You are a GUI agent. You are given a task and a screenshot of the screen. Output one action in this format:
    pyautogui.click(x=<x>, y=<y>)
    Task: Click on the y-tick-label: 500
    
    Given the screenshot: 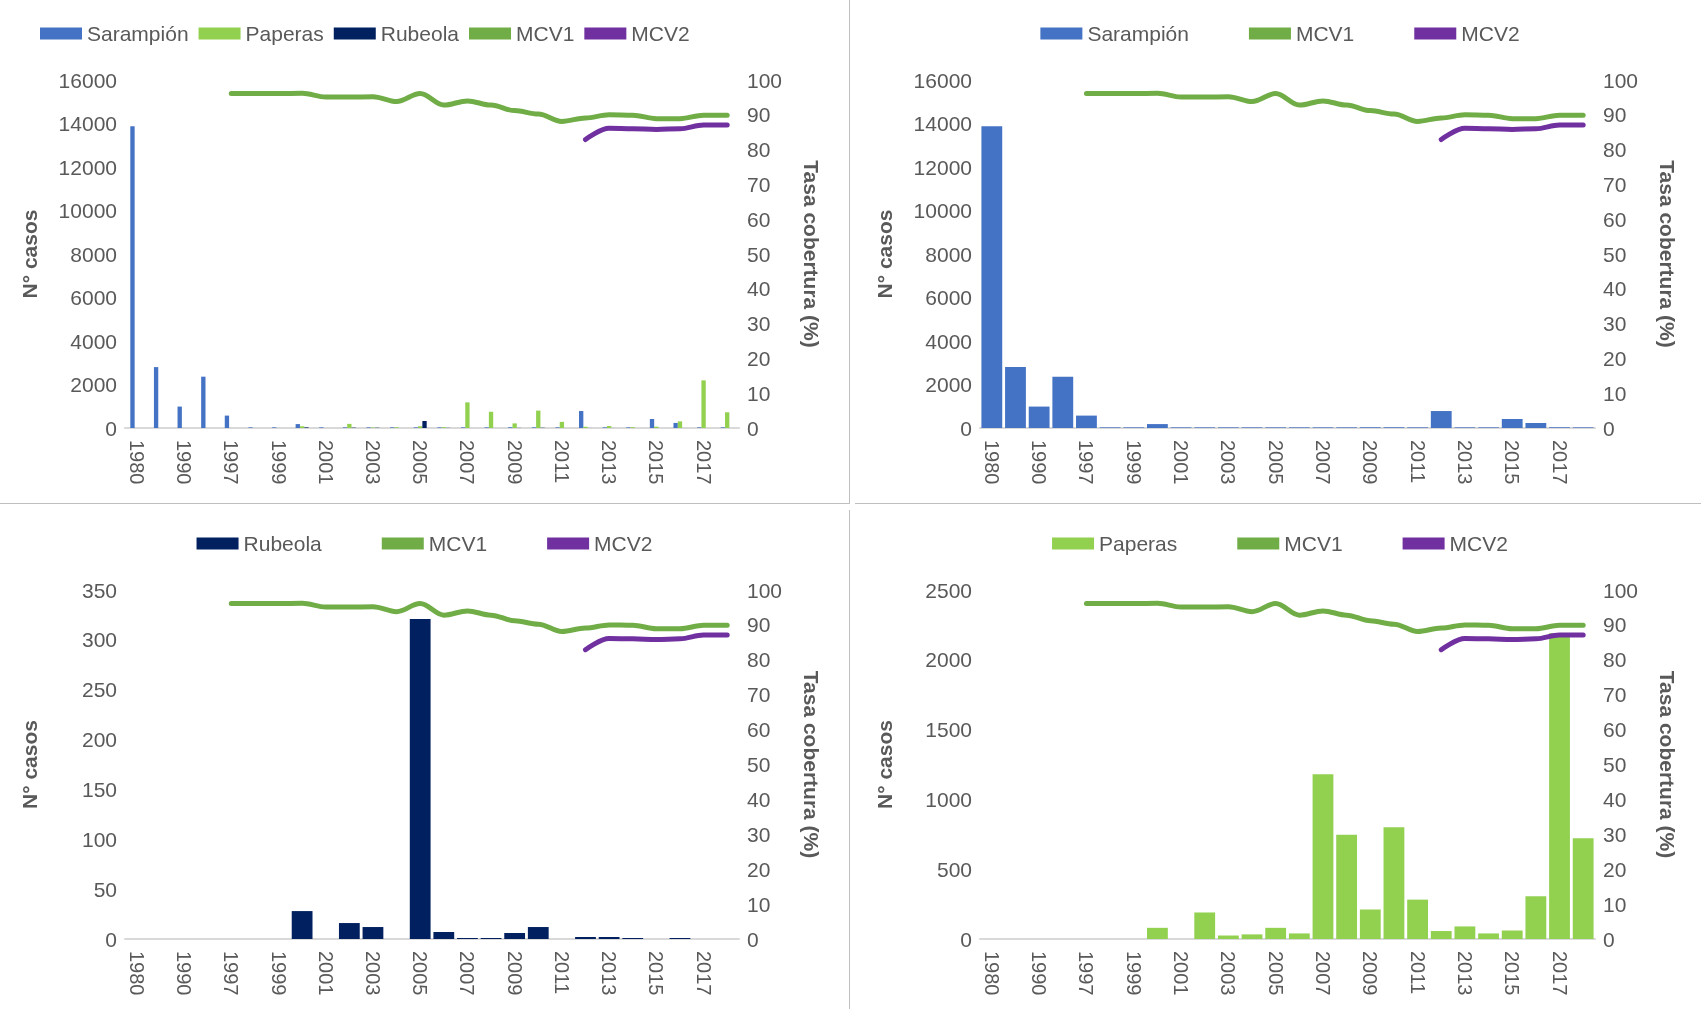 What is the action you would take?
    pyautogui.click(x=954, y=869)
    